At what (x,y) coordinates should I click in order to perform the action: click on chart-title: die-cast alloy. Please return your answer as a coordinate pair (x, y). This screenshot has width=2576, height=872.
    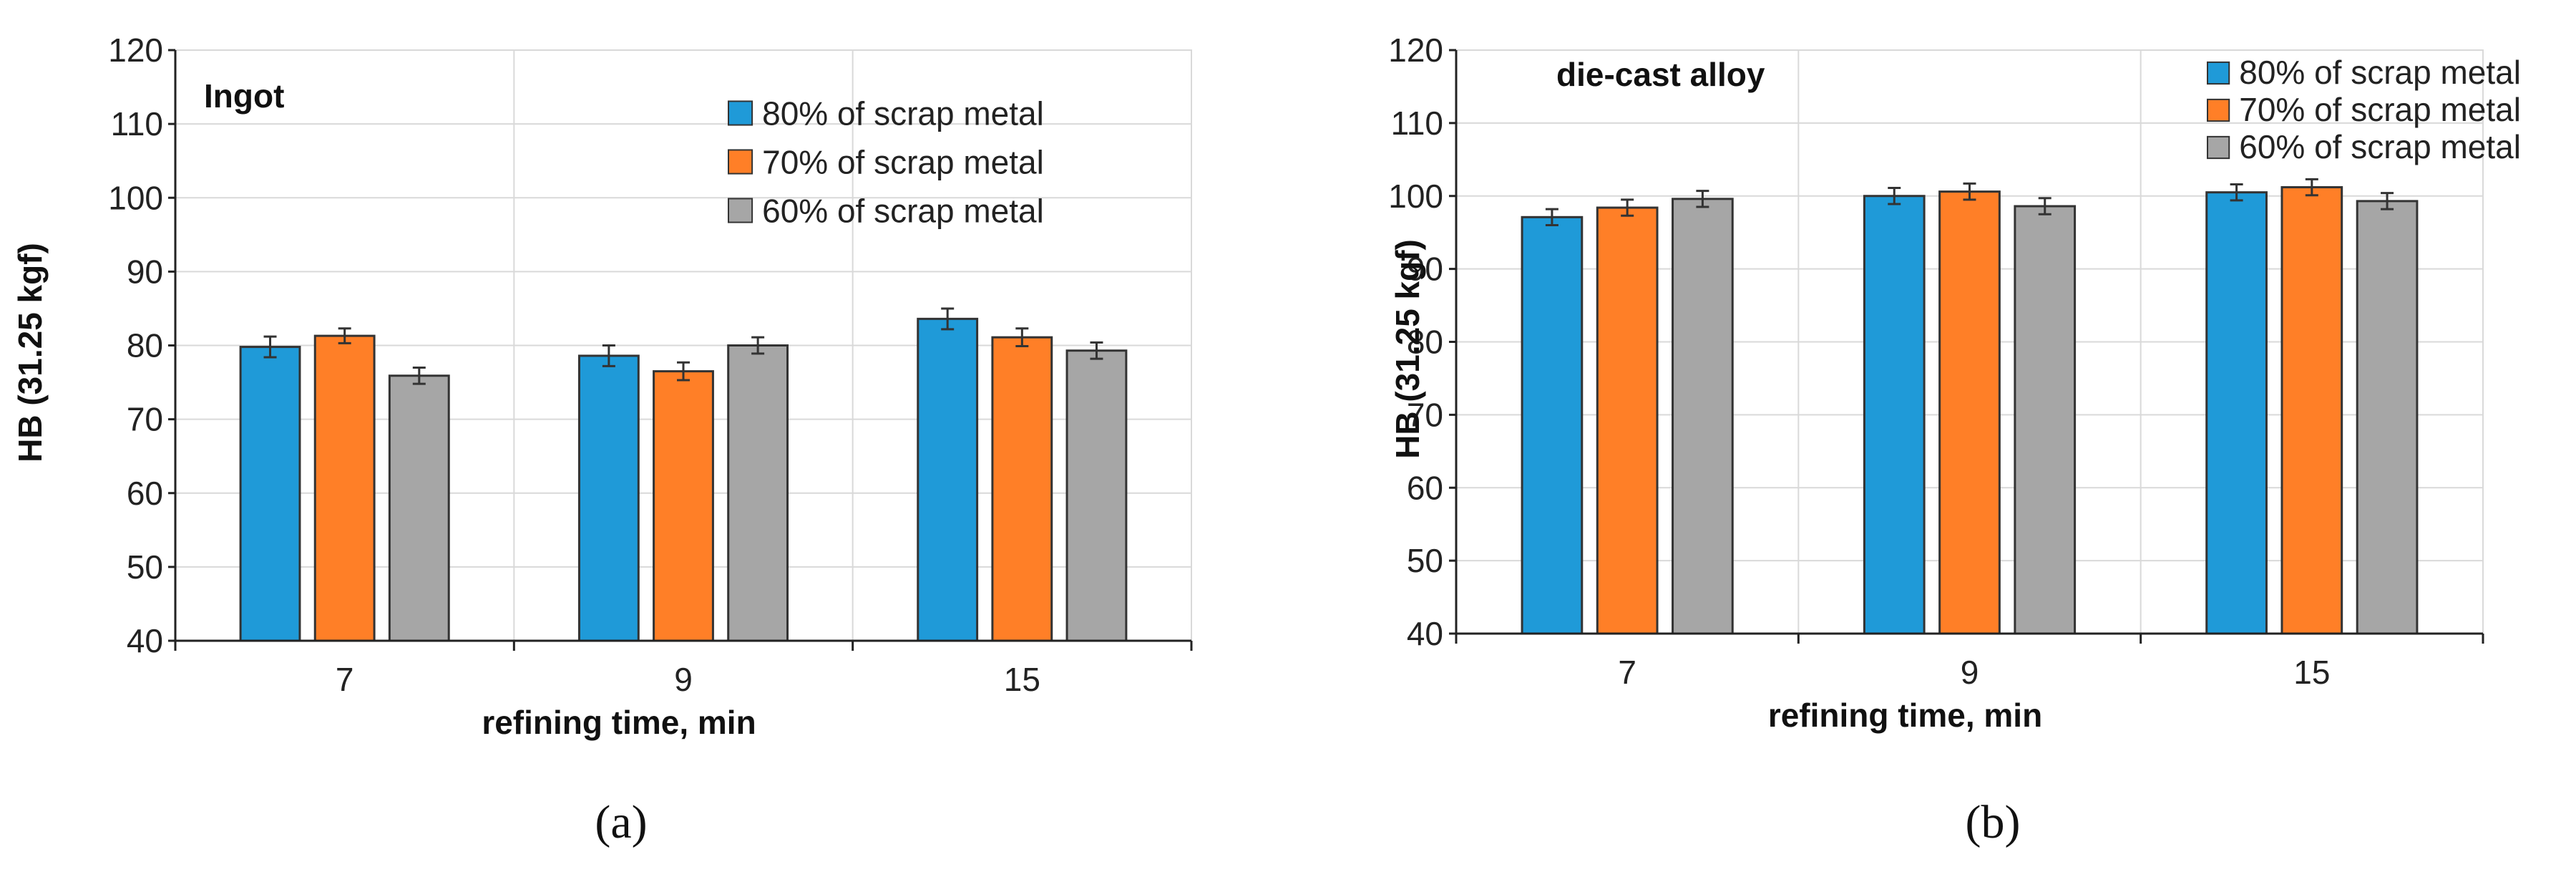
    Looking at the image, I should click on (1660, 74).